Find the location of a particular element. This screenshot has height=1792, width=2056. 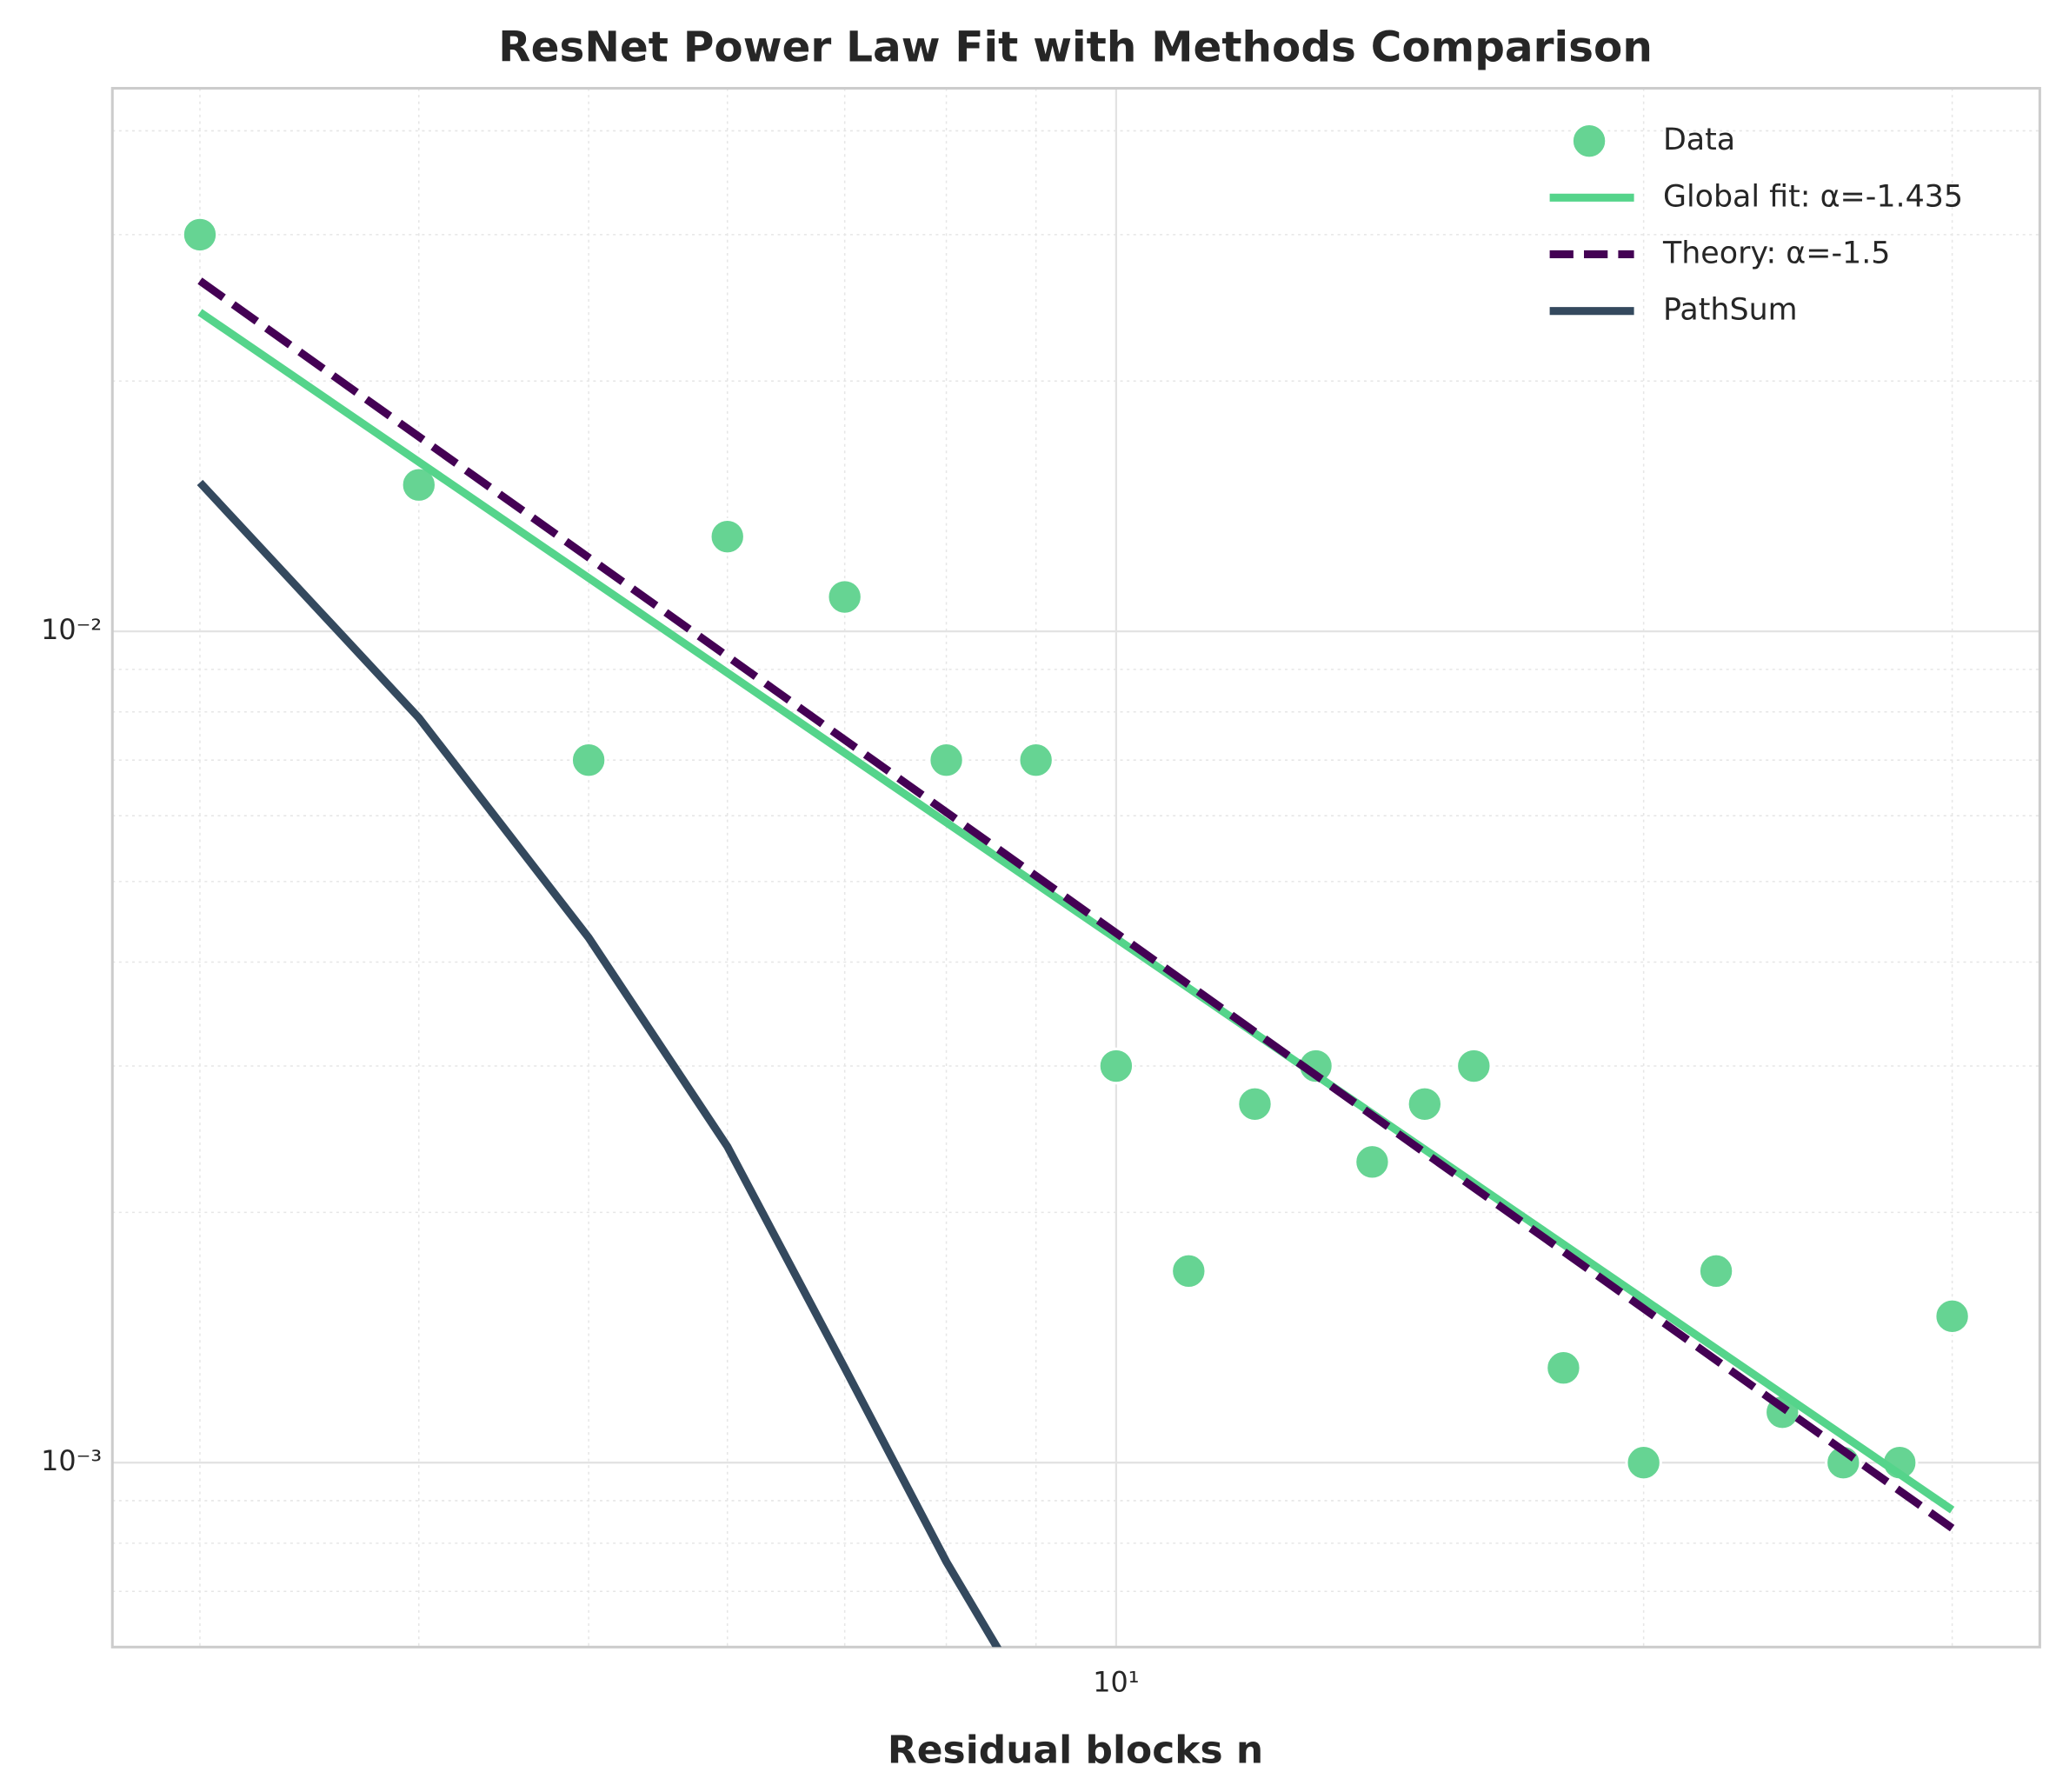

x-axis-label: Residual blocks n is located at coordinates (1075, 1751).